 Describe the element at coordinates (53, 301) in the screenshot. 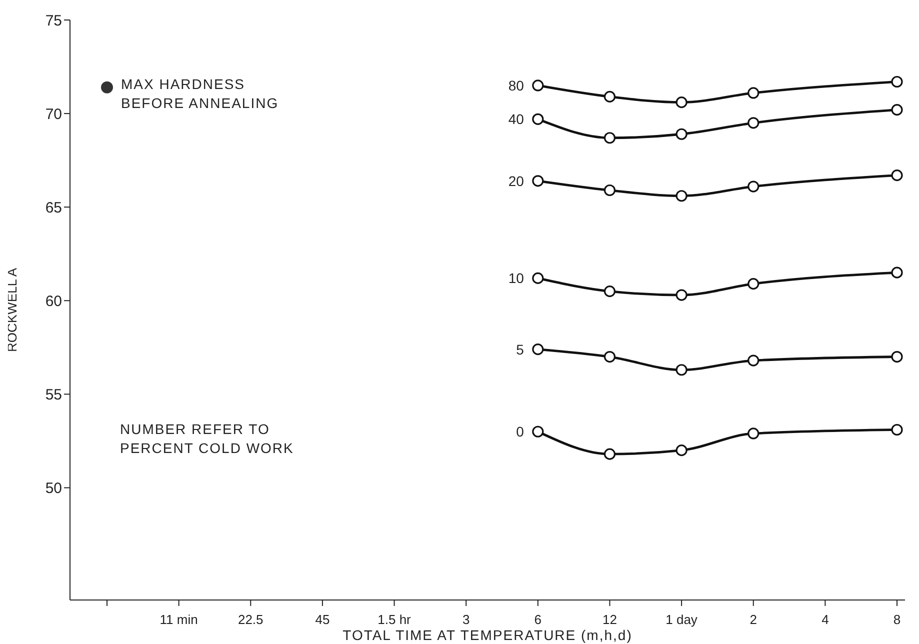

I see `y-tick-label: 60` at that location.